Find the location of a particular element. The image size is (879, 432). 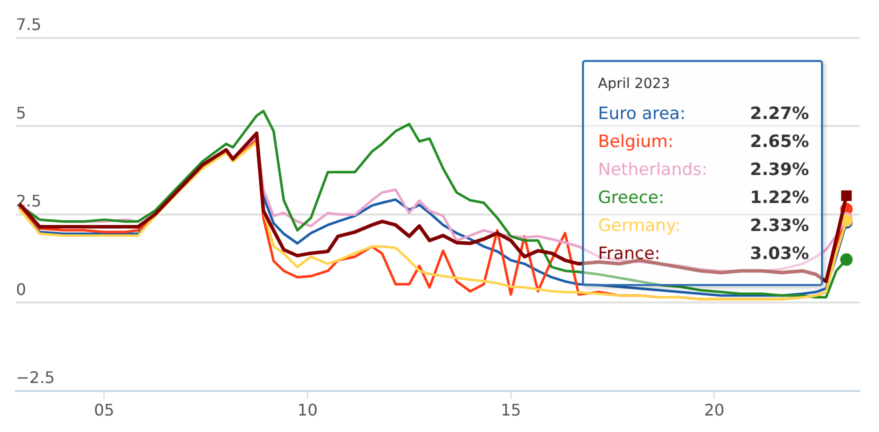

text: Germany: is located at coordinates (639, 226).